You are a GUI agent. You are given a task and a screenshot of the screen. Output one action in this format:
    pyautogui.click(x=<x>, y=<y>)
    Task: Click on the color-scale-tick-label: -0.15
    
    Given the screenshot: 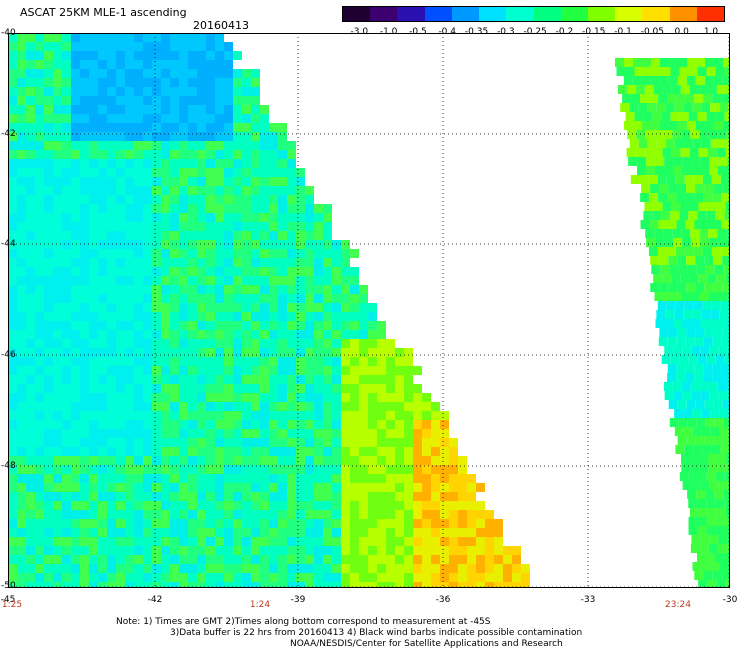 What is the action you would take?
    pyautogui.click(x=594, y=32)
    